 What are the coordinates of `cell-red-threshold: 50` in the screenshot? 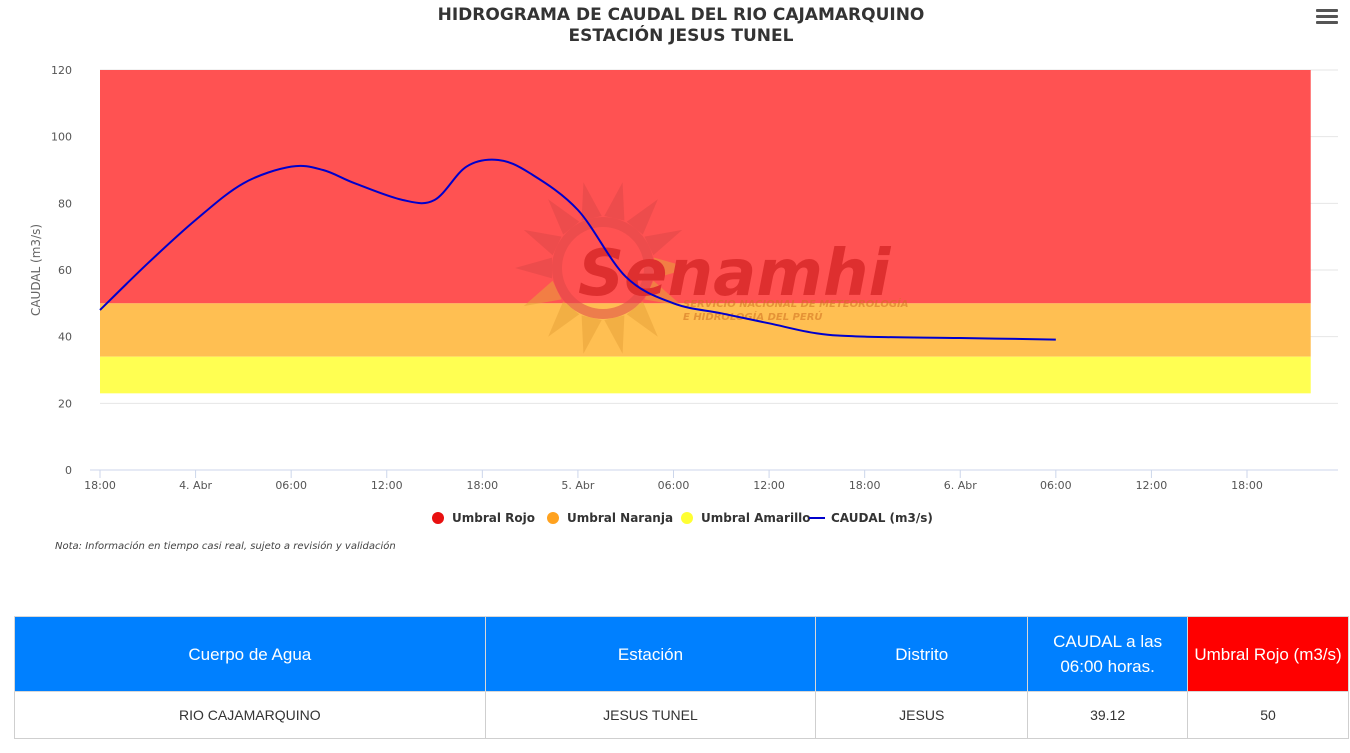 It's located at (1268, 715).